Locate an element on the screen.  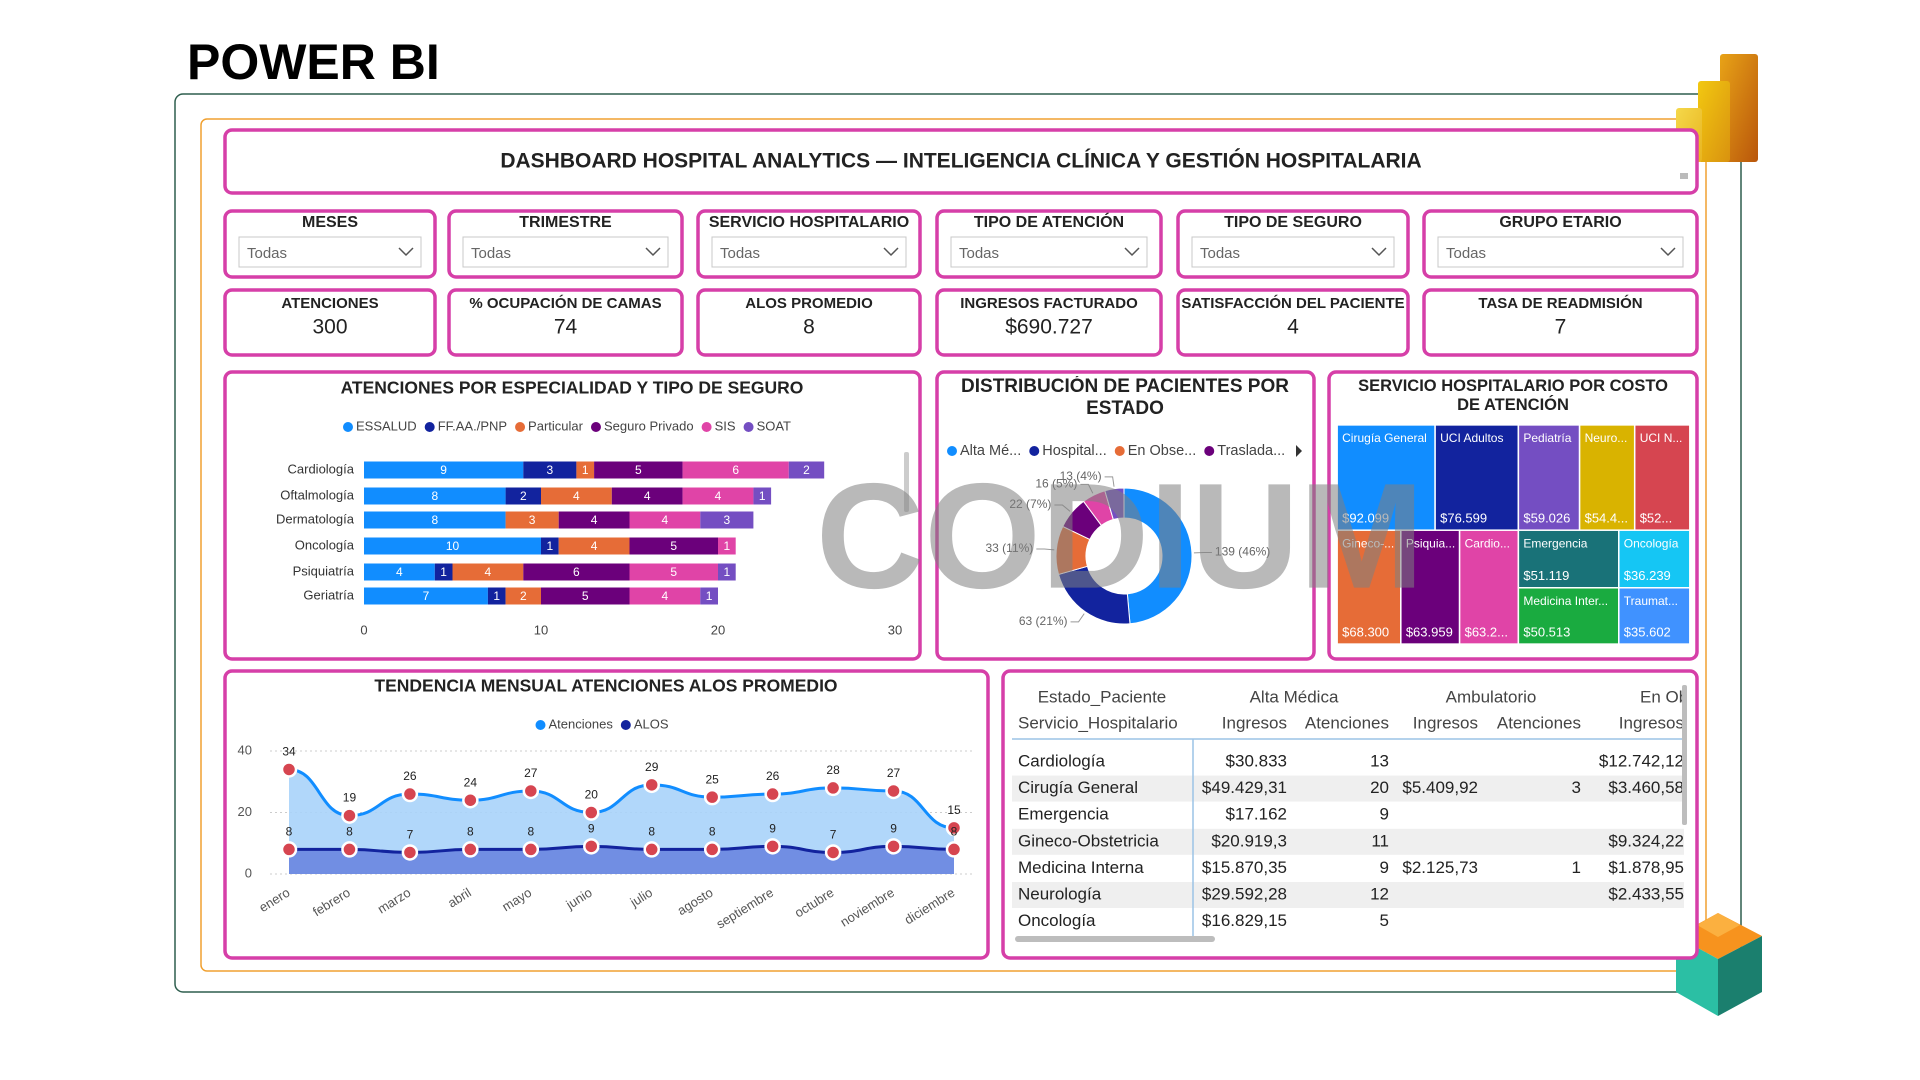
tile-label: Pediatría is located at coordinates (1547, 438).